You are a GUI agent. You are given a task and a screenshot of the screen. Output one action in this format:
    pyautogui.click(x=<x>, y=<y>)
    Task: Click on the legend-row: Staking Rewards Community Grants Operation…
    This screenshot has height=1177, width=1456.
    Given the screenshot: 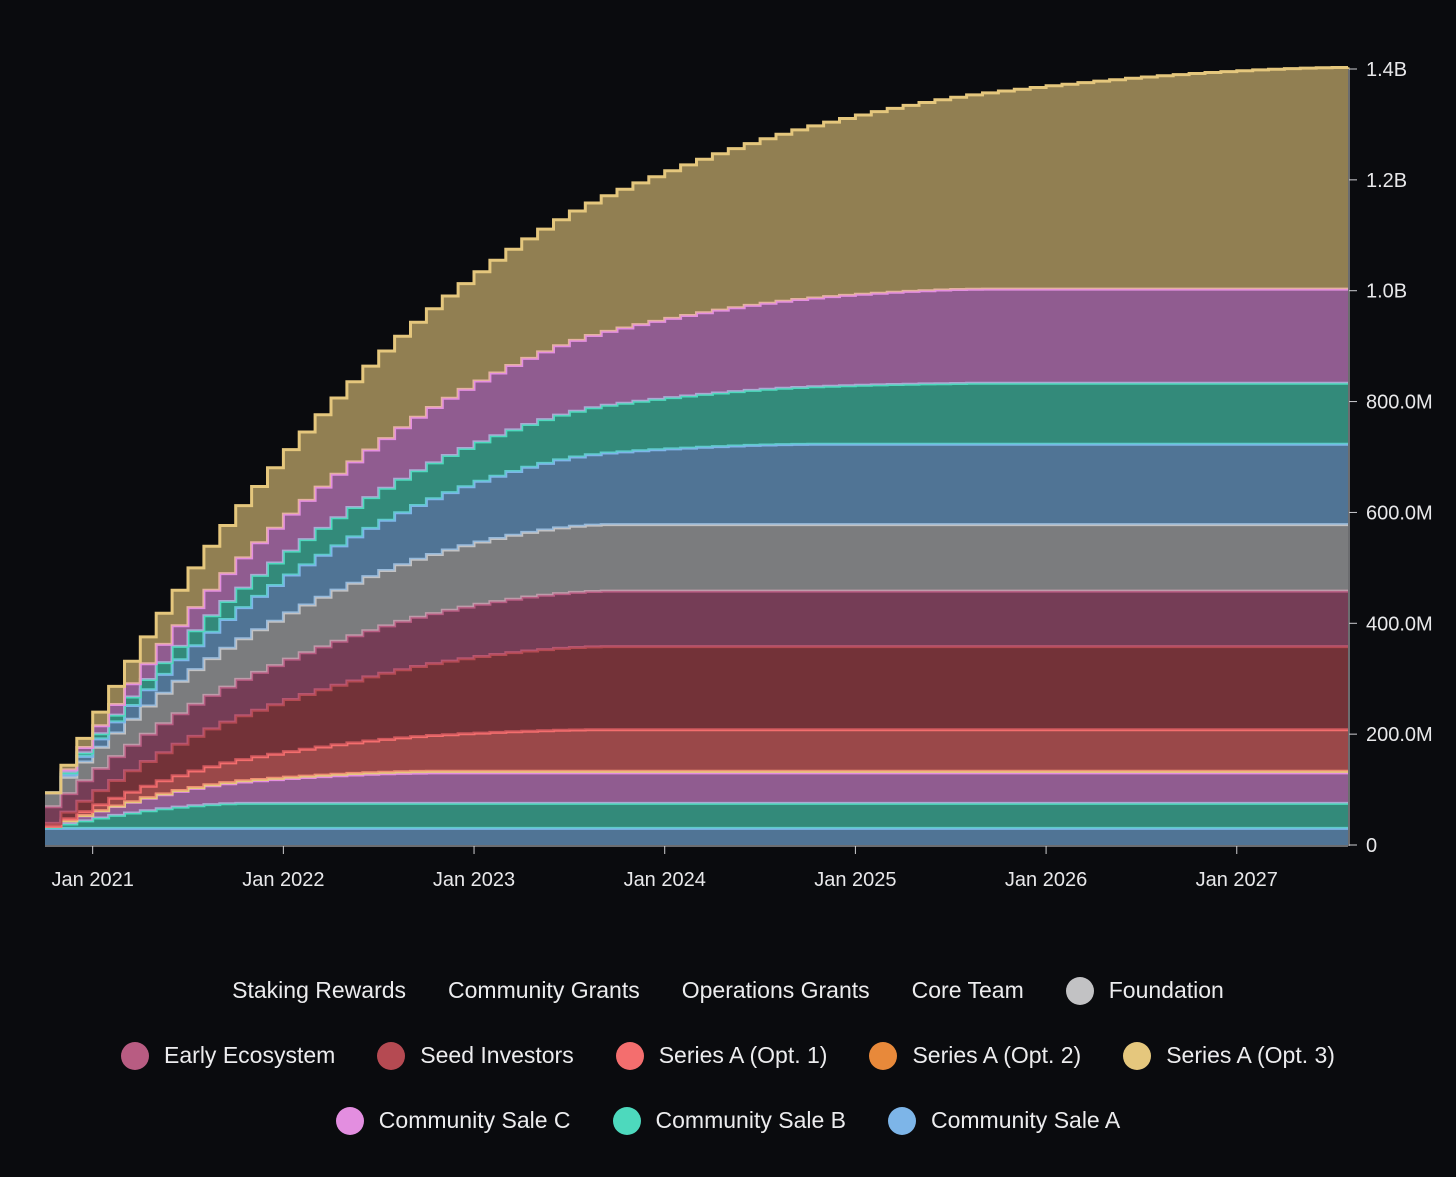 What is the action you would take?
    pyautogui.click(x=728, y=990)
    